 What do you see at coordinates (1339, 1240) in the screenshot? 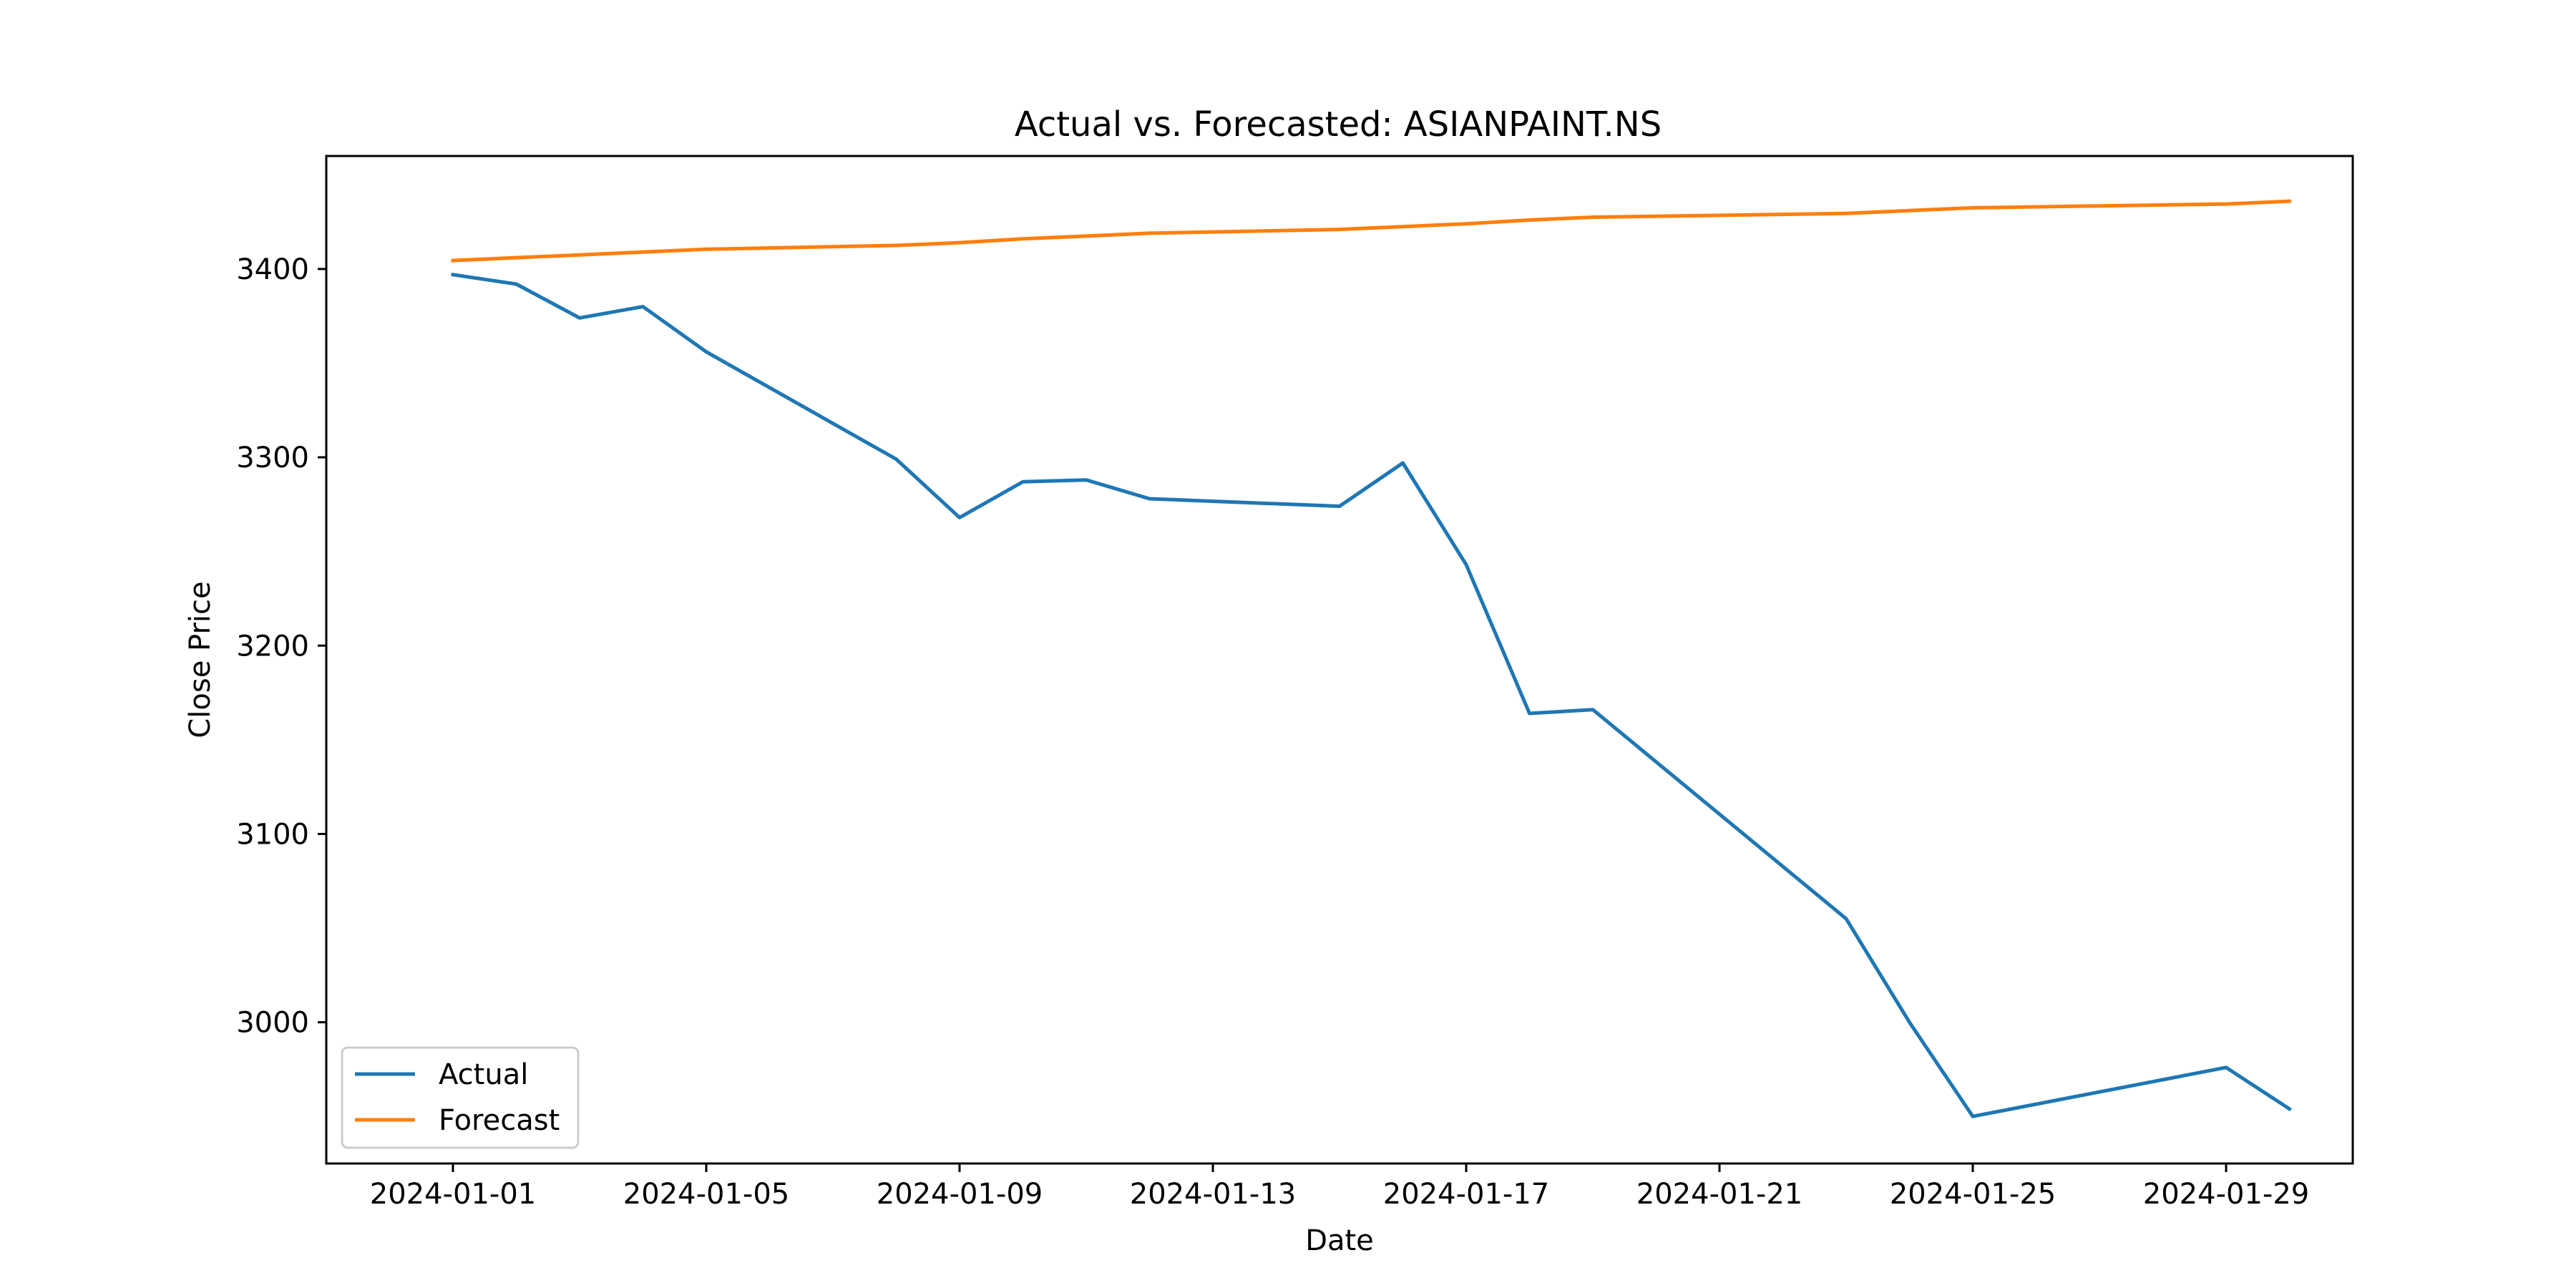
I see `x-axis-title: Date` at bounding box center [1339, 1240].